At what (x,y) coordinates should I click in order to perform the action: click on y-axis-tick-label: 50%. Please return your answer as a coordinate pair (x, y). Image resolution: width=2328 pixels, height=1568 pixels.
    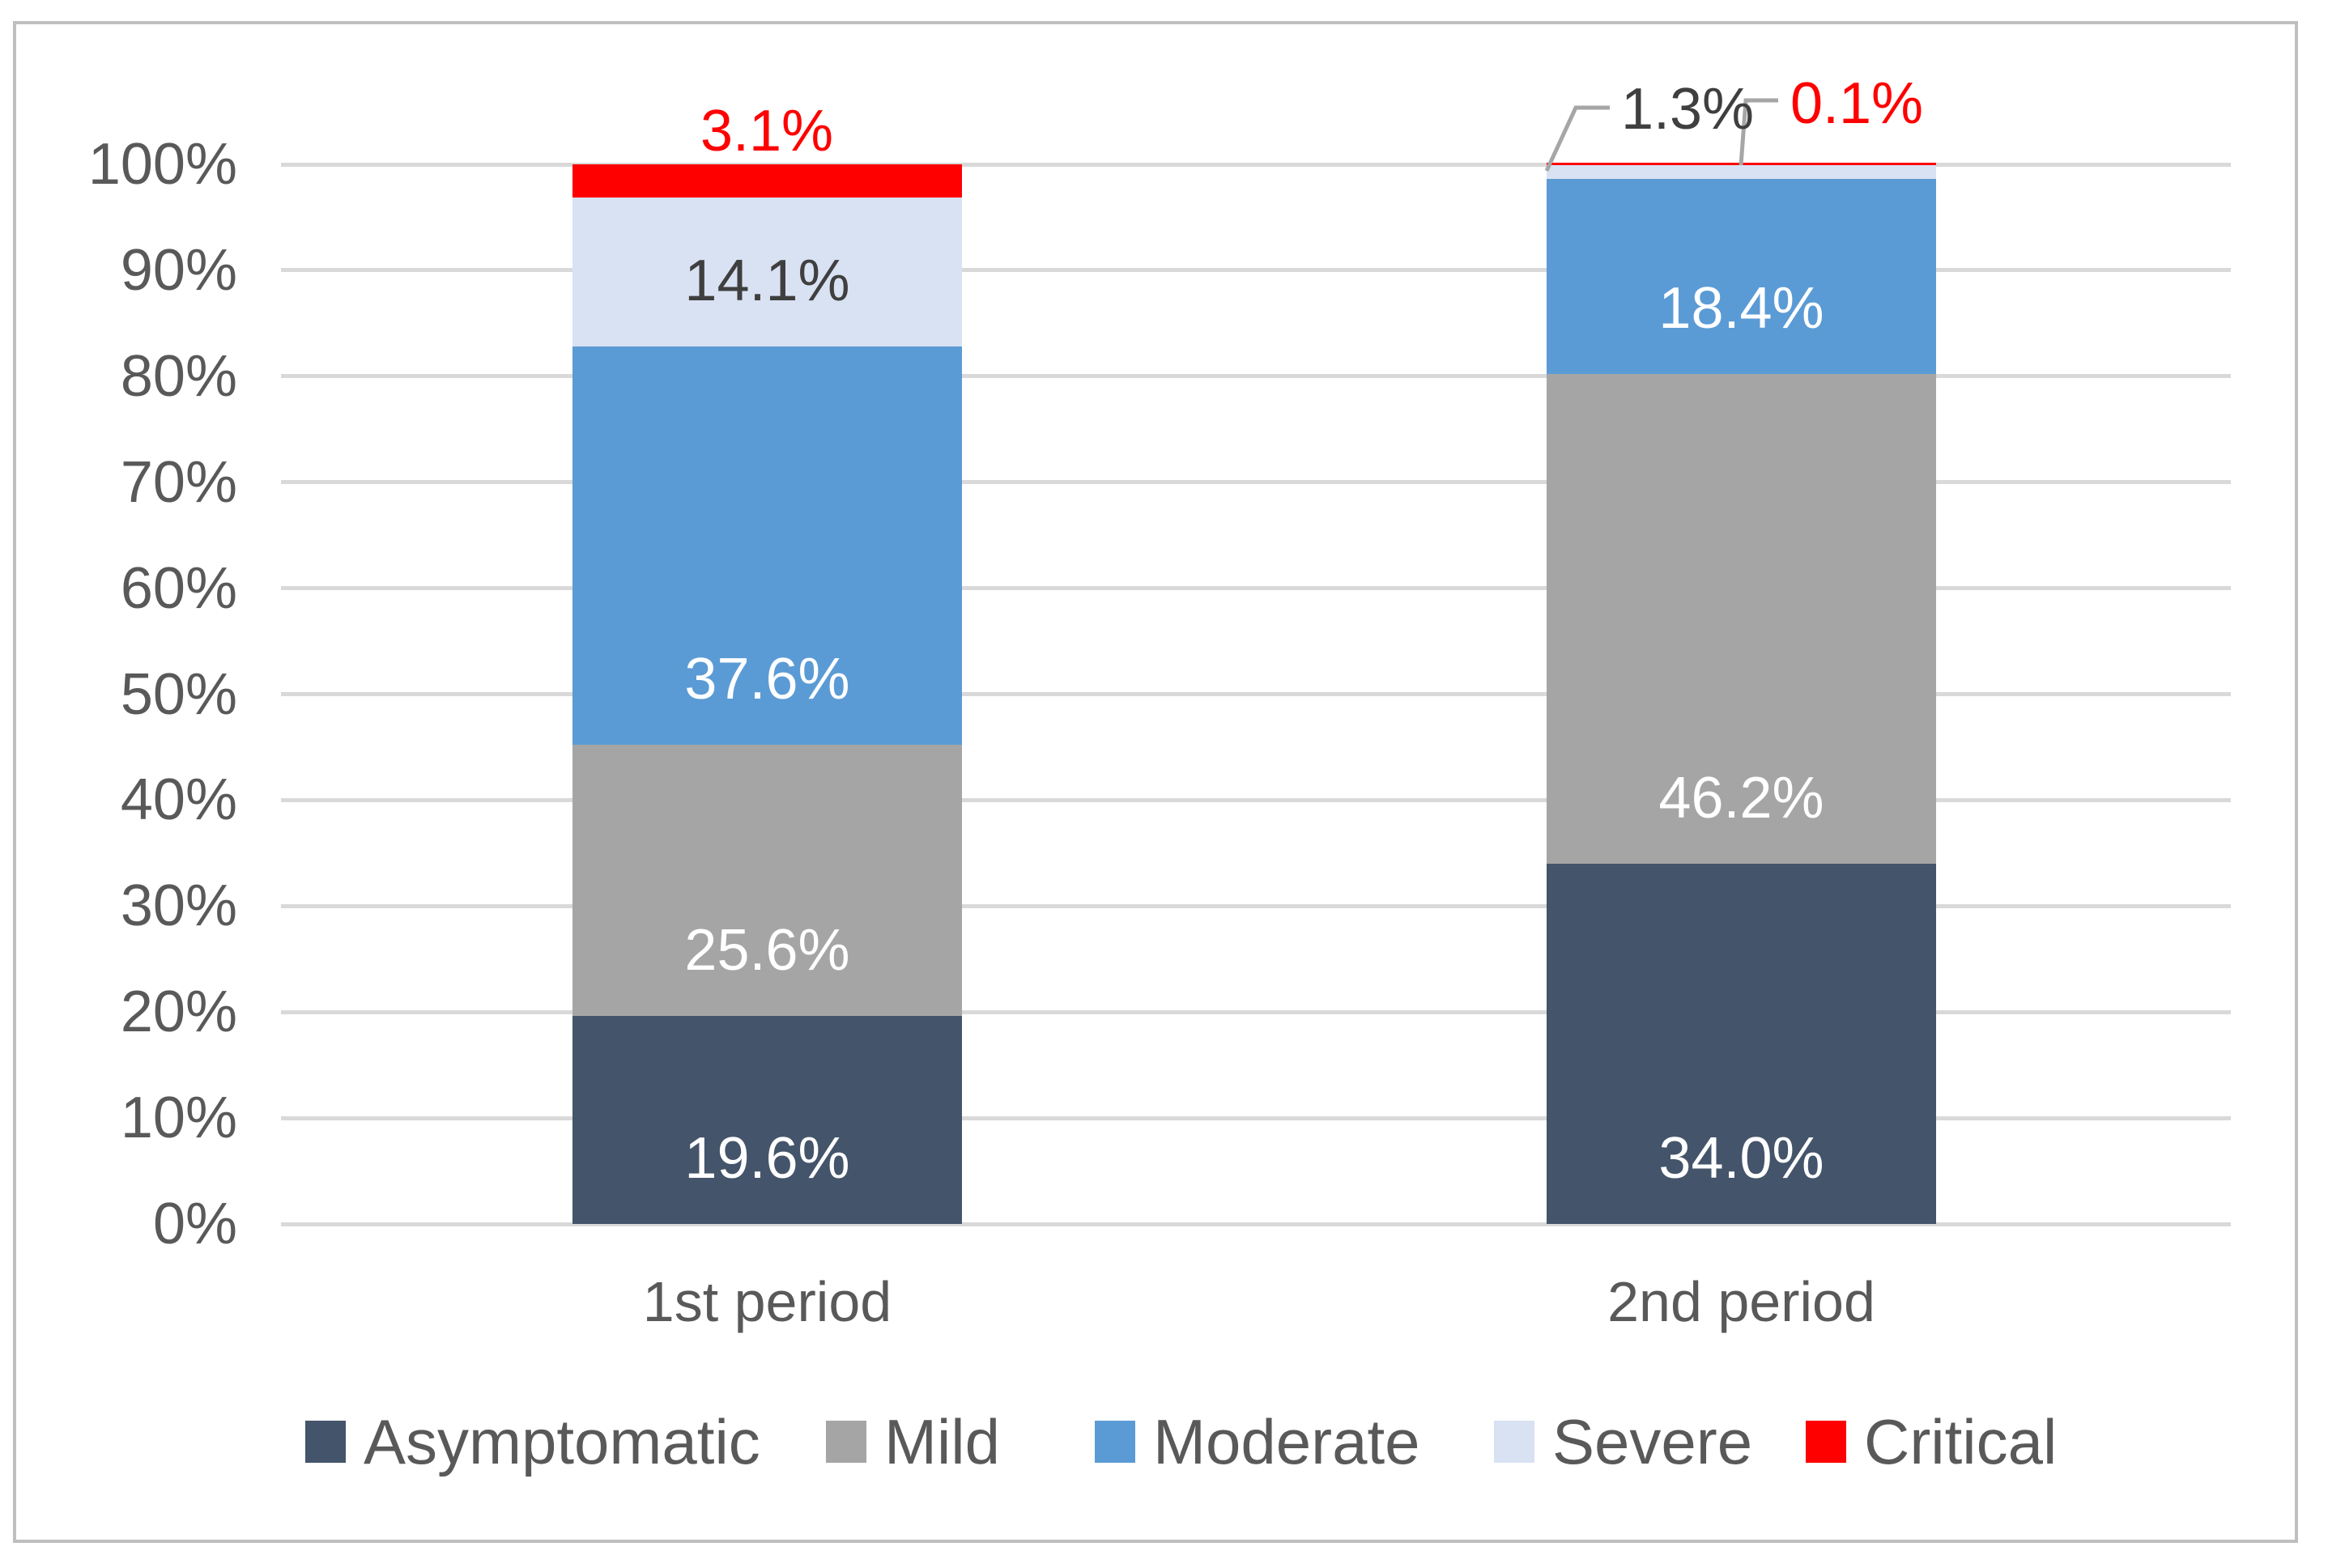
    Looking at the image, I should click on (179, 694).